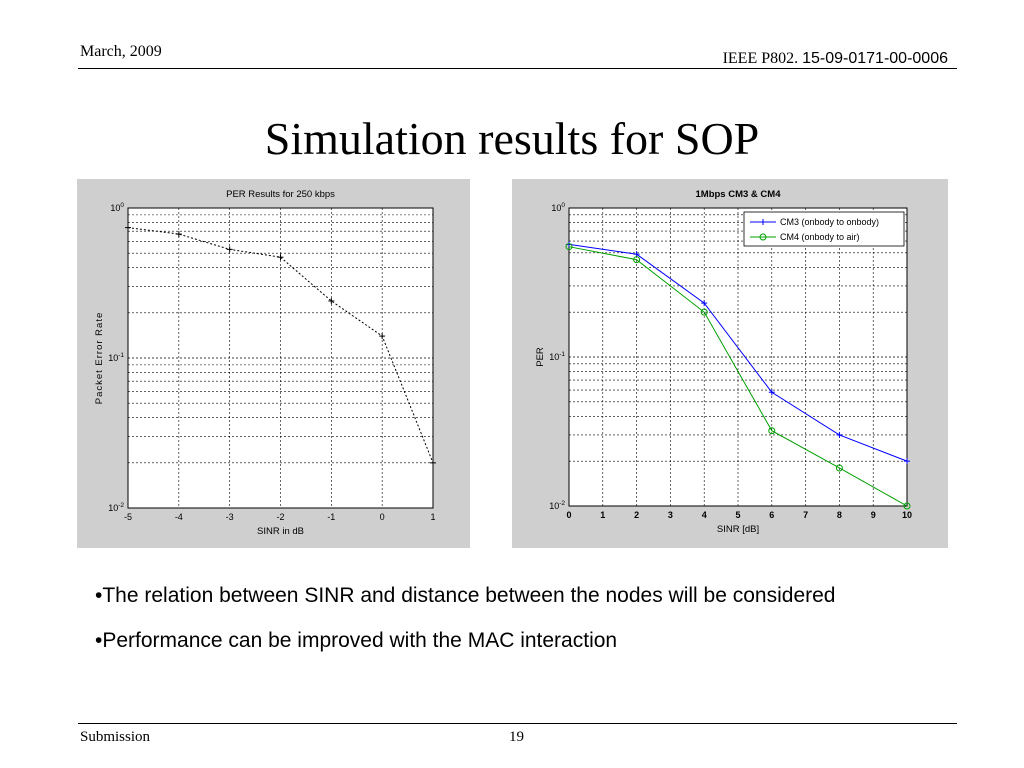 The height and width of the screenshot is (768, 1024). Describe the element at coordinates (128, 517) in the screenshot. I see `x-tick-label: -5` at that location.